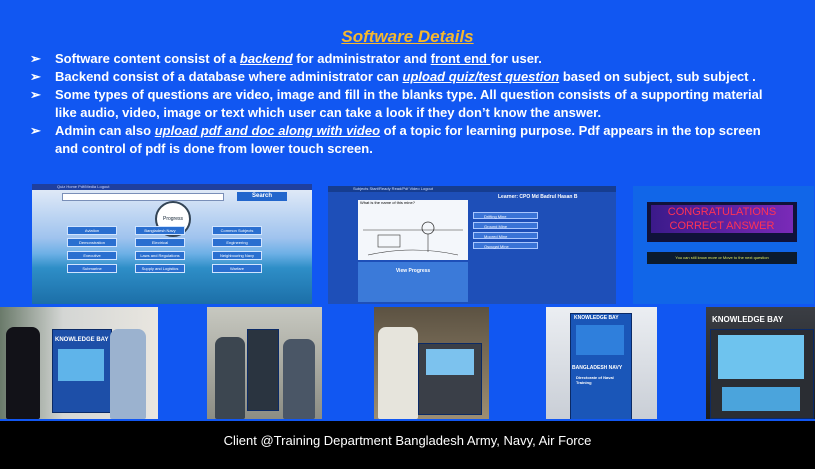 This screenshot has height=469, width=815. Describe the element at coordinates (237, 255) in the screenshot. I see `category-button: Neighbouring Navy` at that location.